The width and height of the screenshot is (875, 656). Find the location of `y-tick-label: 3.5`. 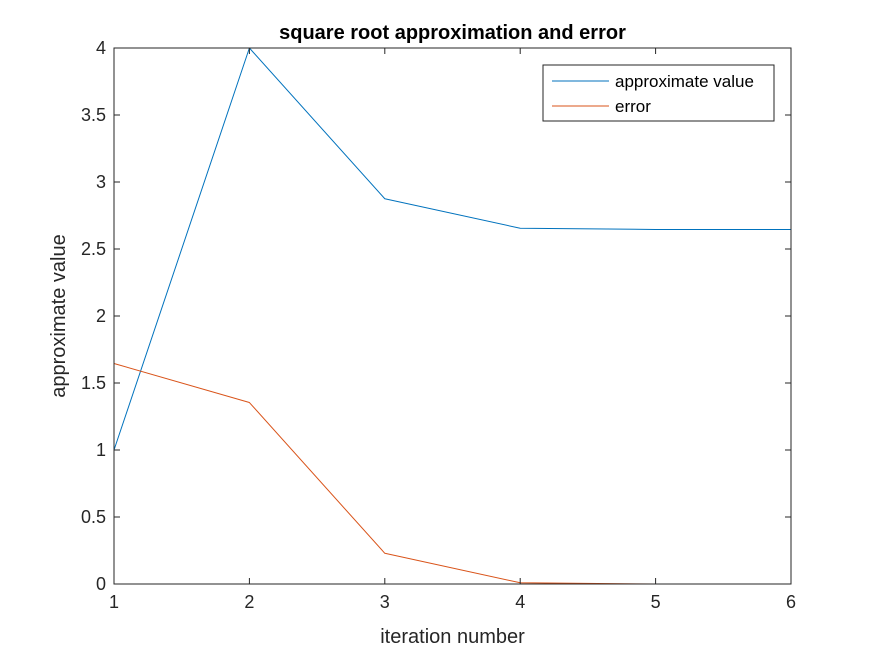

y-tick-label: 3.5 is located at coordinates (93, 115).